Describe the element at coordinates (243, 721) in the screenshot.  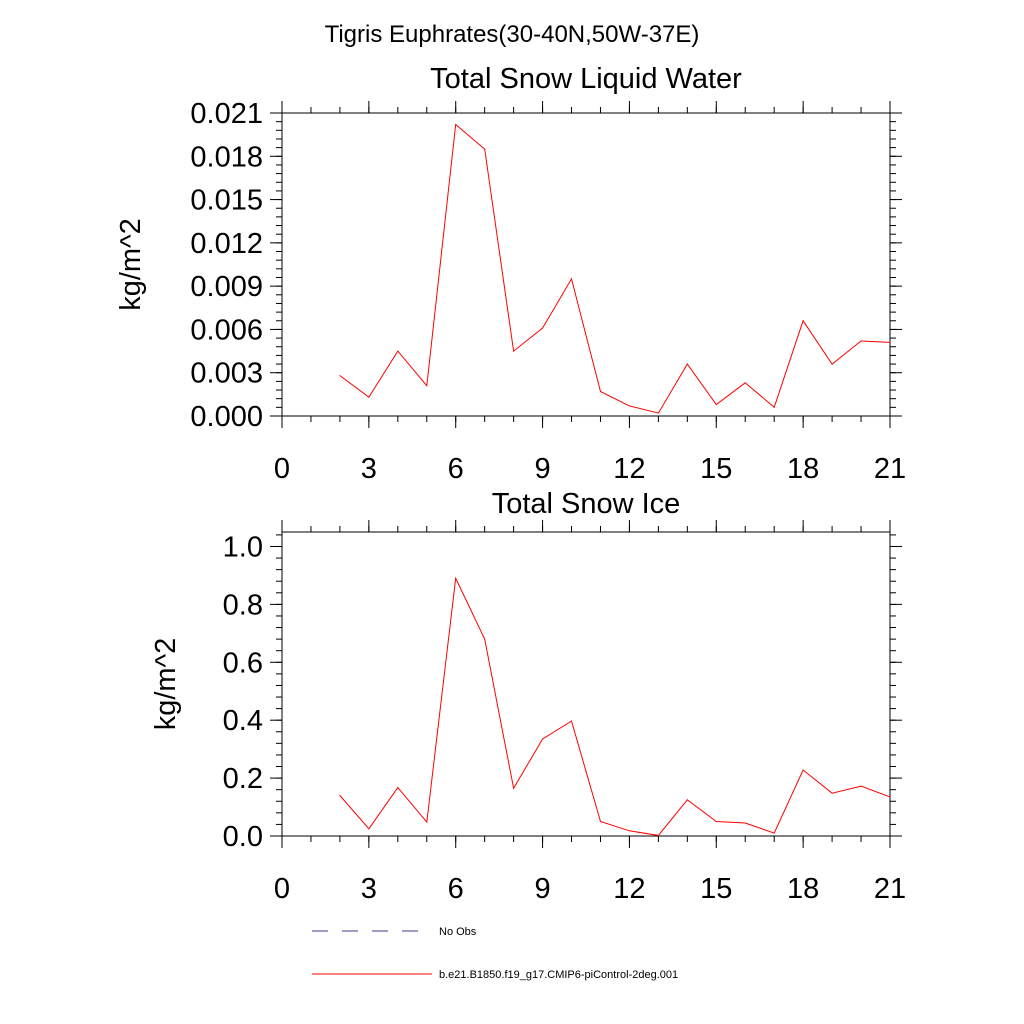
I see `y-tick-label: 0.4` at that location.